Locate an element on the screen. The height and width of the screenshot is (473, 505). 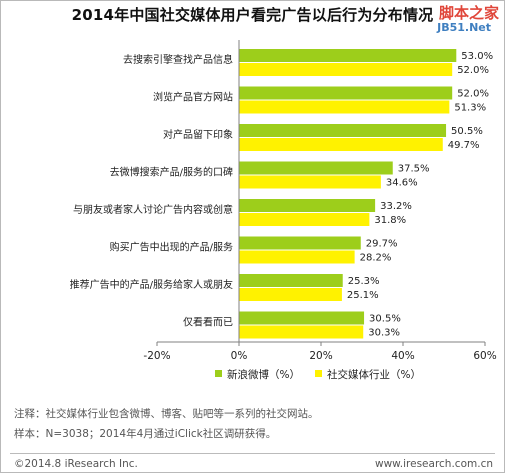
x-tick-label: -20% is located at coordinates (156, 356).